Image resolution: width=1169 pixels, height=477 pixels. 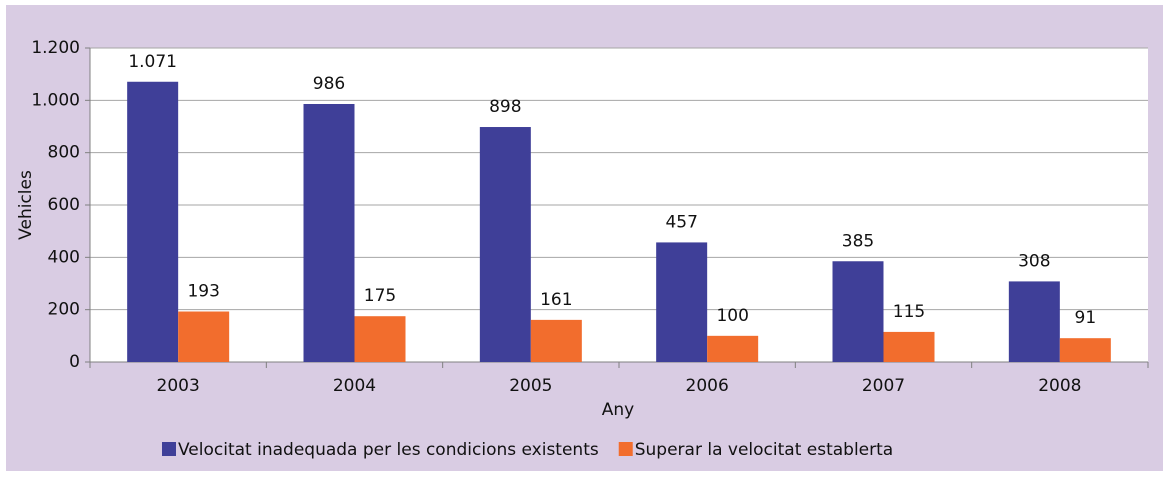 What do you see at coordinates (64, 257) in the screenshot?
I see `y-tick-label: 400` at bounding box center [64, 257].